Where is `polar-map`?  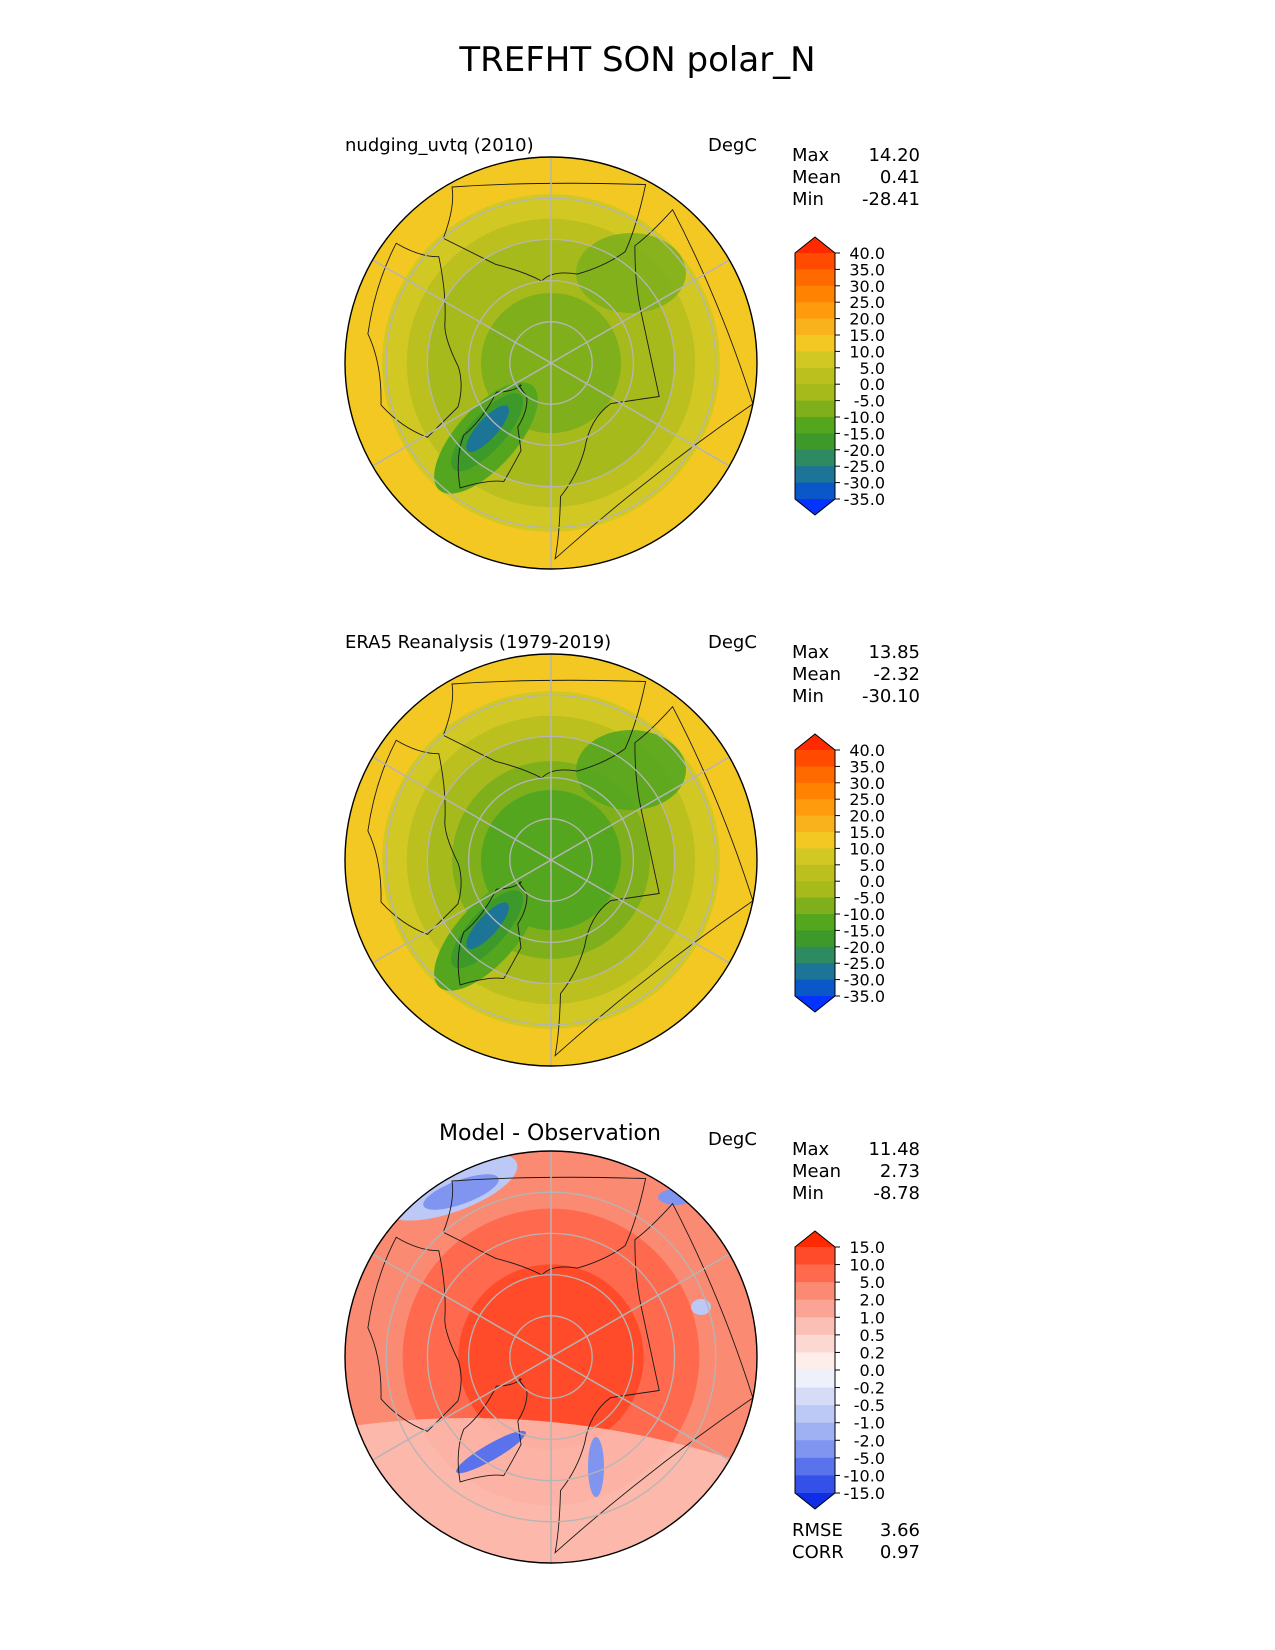
polar-map is located at coordinates (551, 1357).